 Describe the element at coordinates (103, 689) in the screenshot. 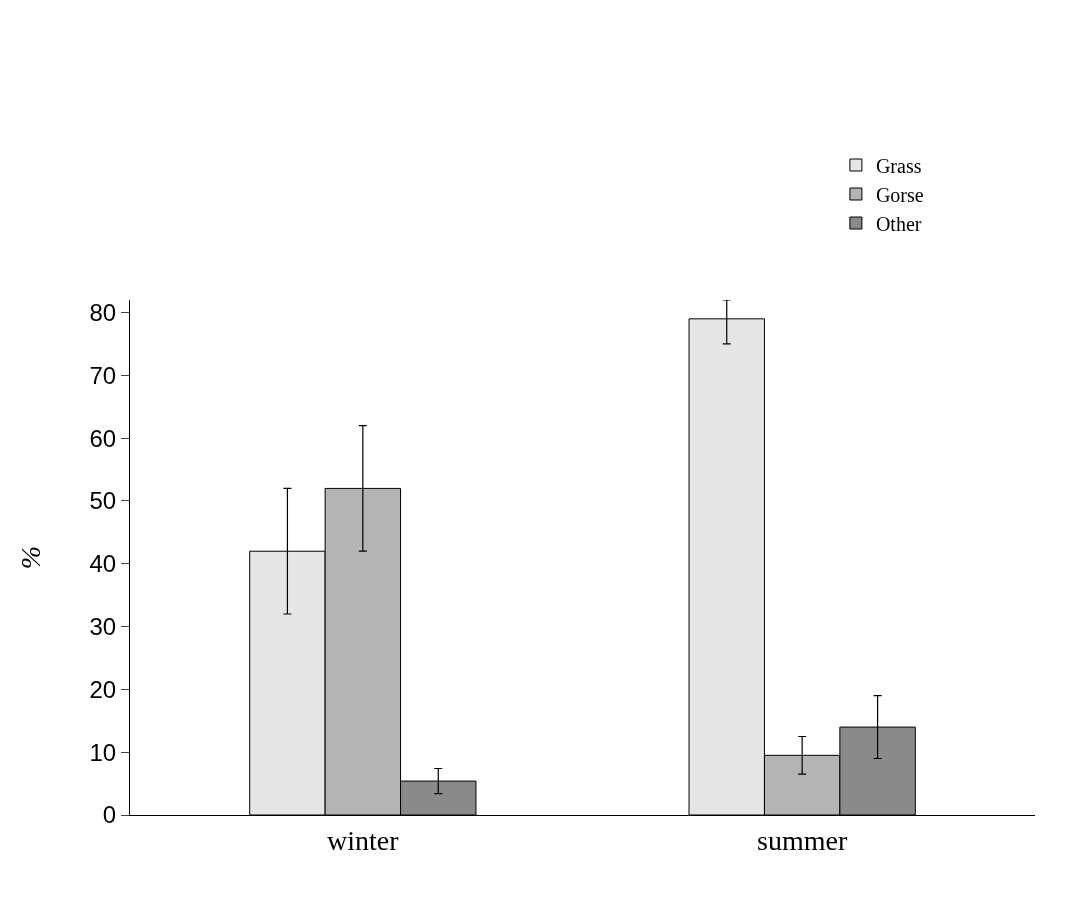

I see `y-tick-label: 20` at that location.